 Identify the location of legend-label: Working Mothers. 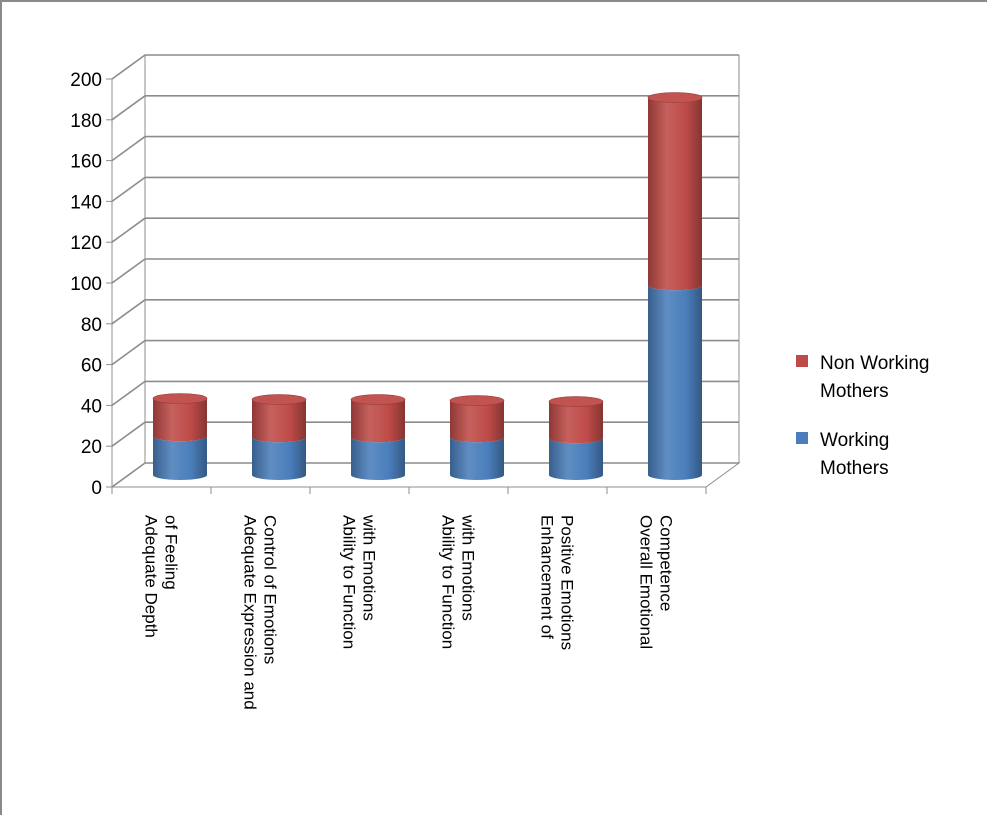
(854, 454).